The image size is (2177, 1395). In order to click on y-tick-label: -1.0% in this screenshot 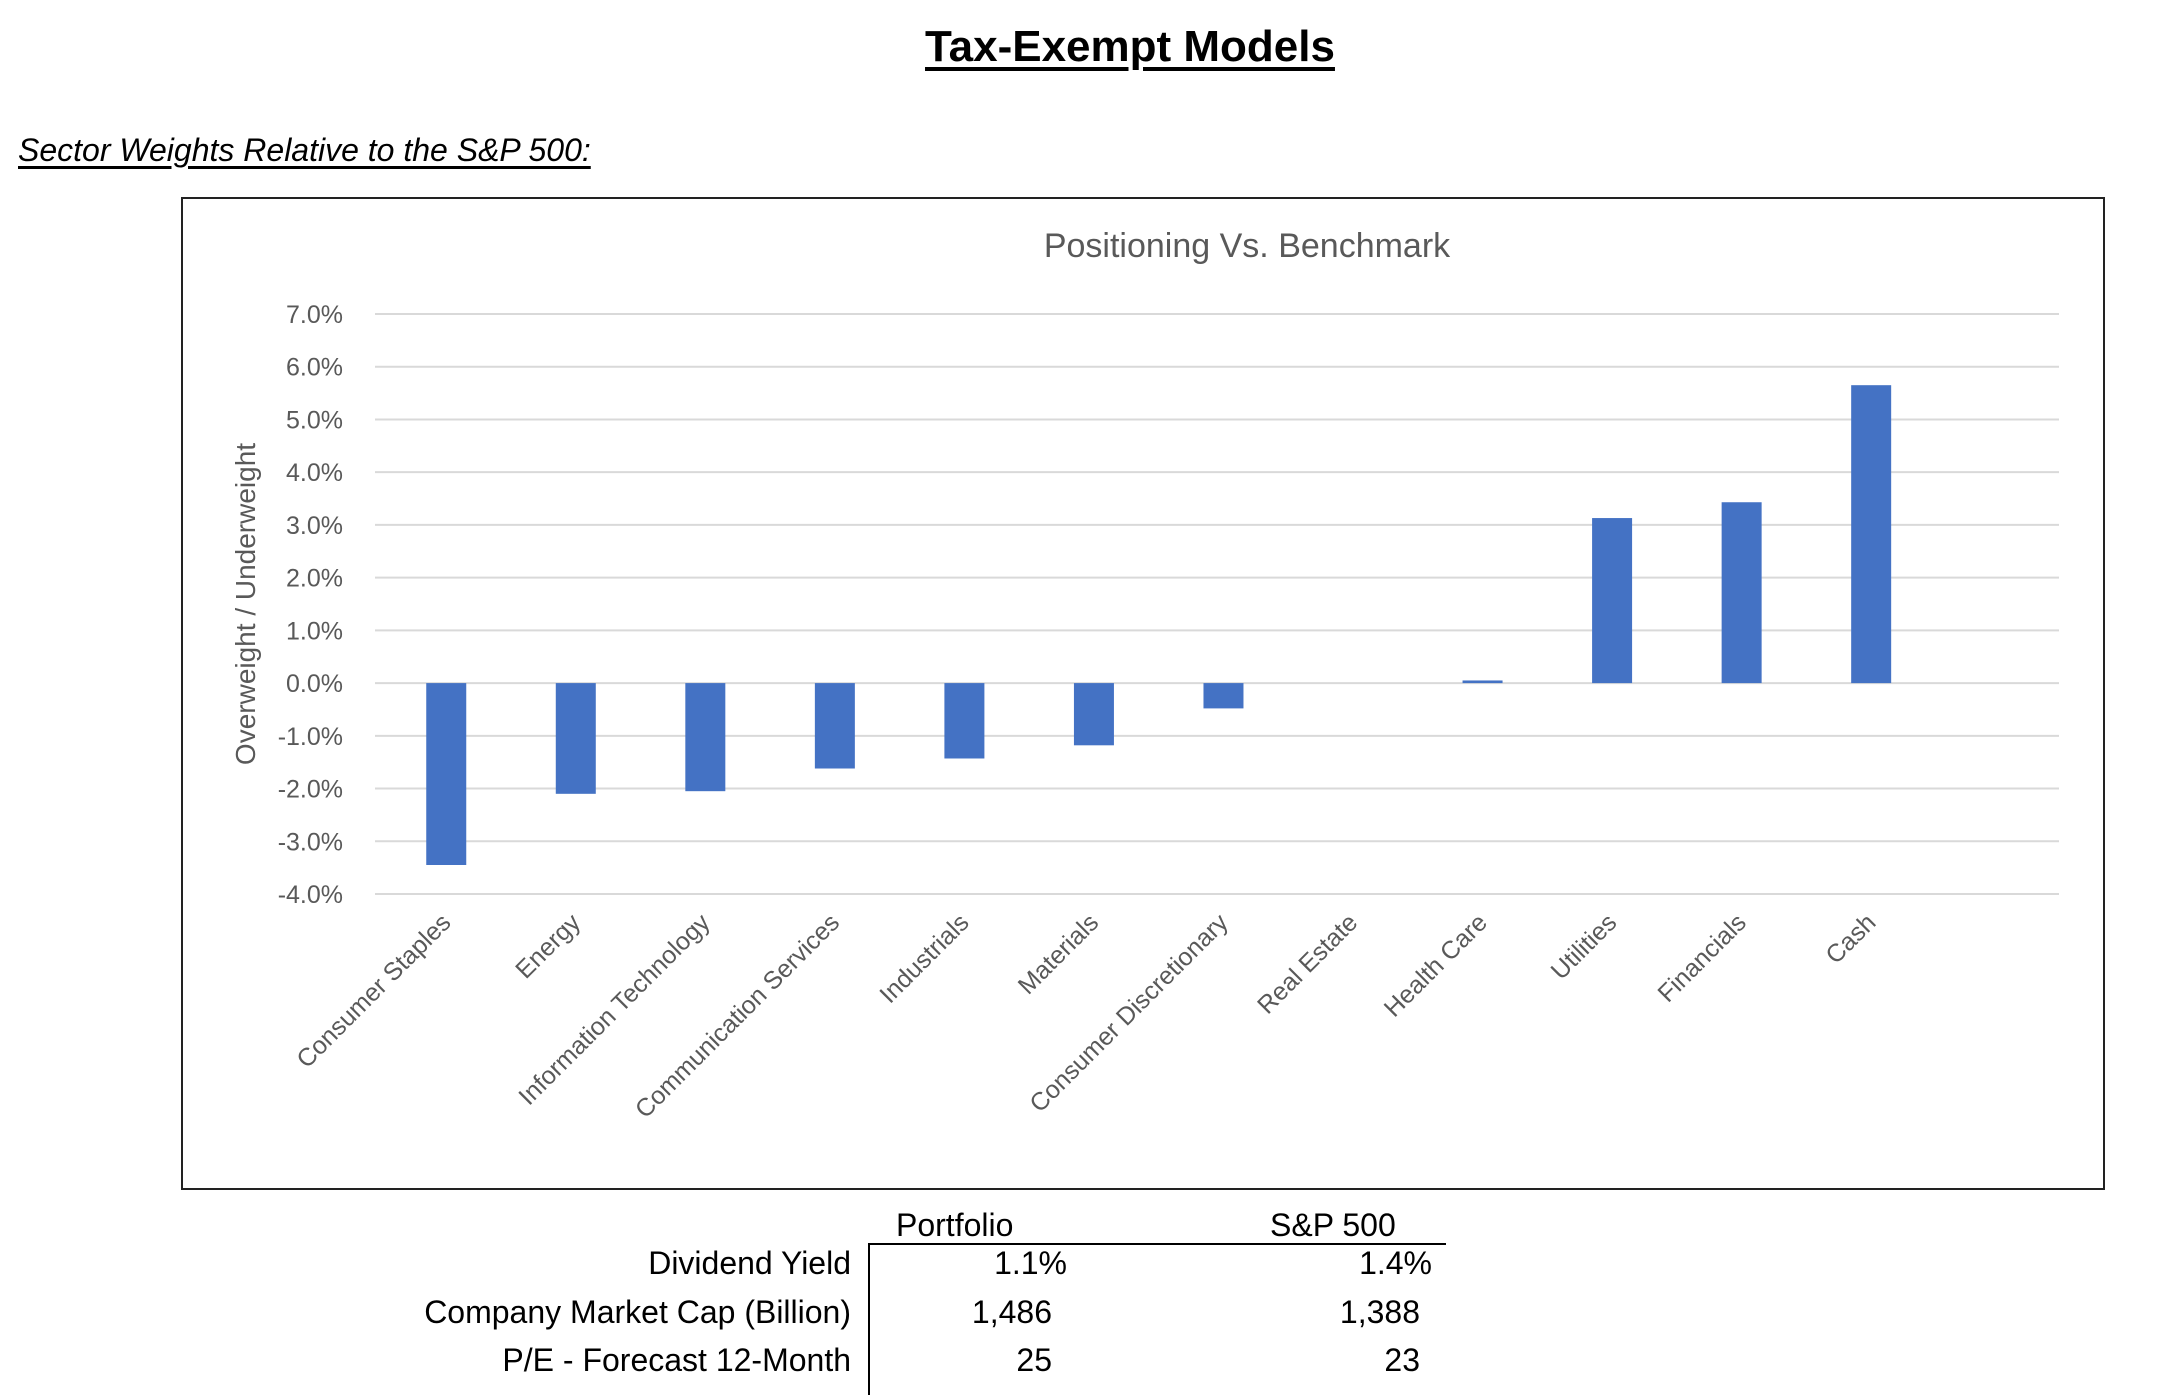, I will do `click(310, 737)`.